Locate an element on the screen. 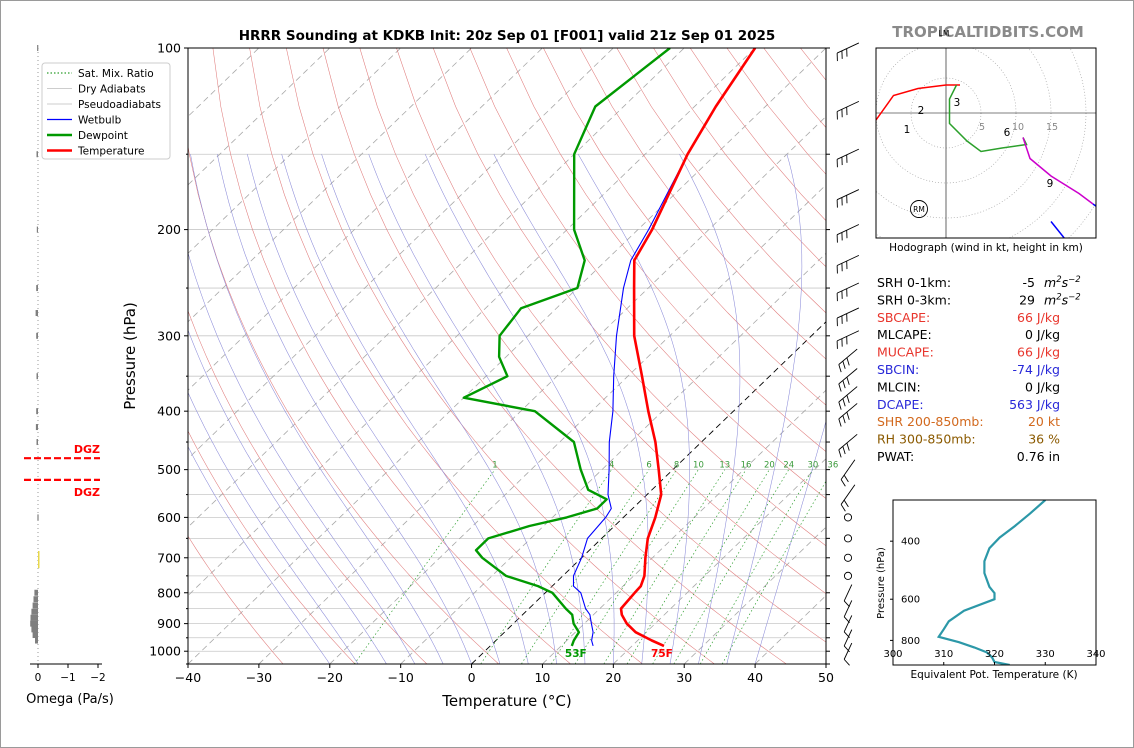  x-tick-label: 40 is located at coordinates (755, 677).